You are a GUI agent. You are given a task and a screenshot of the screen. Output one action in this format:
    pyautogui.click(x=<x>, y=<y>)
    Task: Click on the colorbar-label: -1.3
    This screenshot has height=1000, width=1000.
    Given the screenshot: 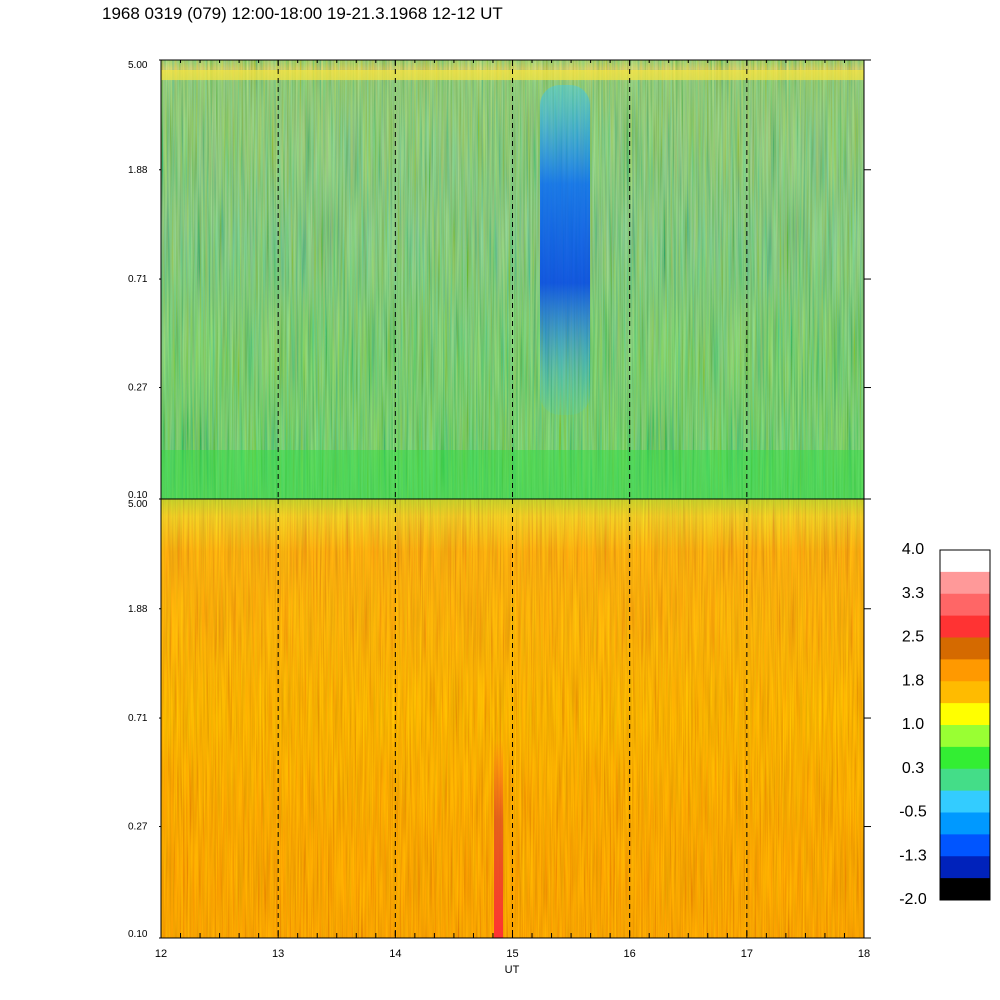 What is the action you would take?
    pyautogui.click(x=913, y=855)
    